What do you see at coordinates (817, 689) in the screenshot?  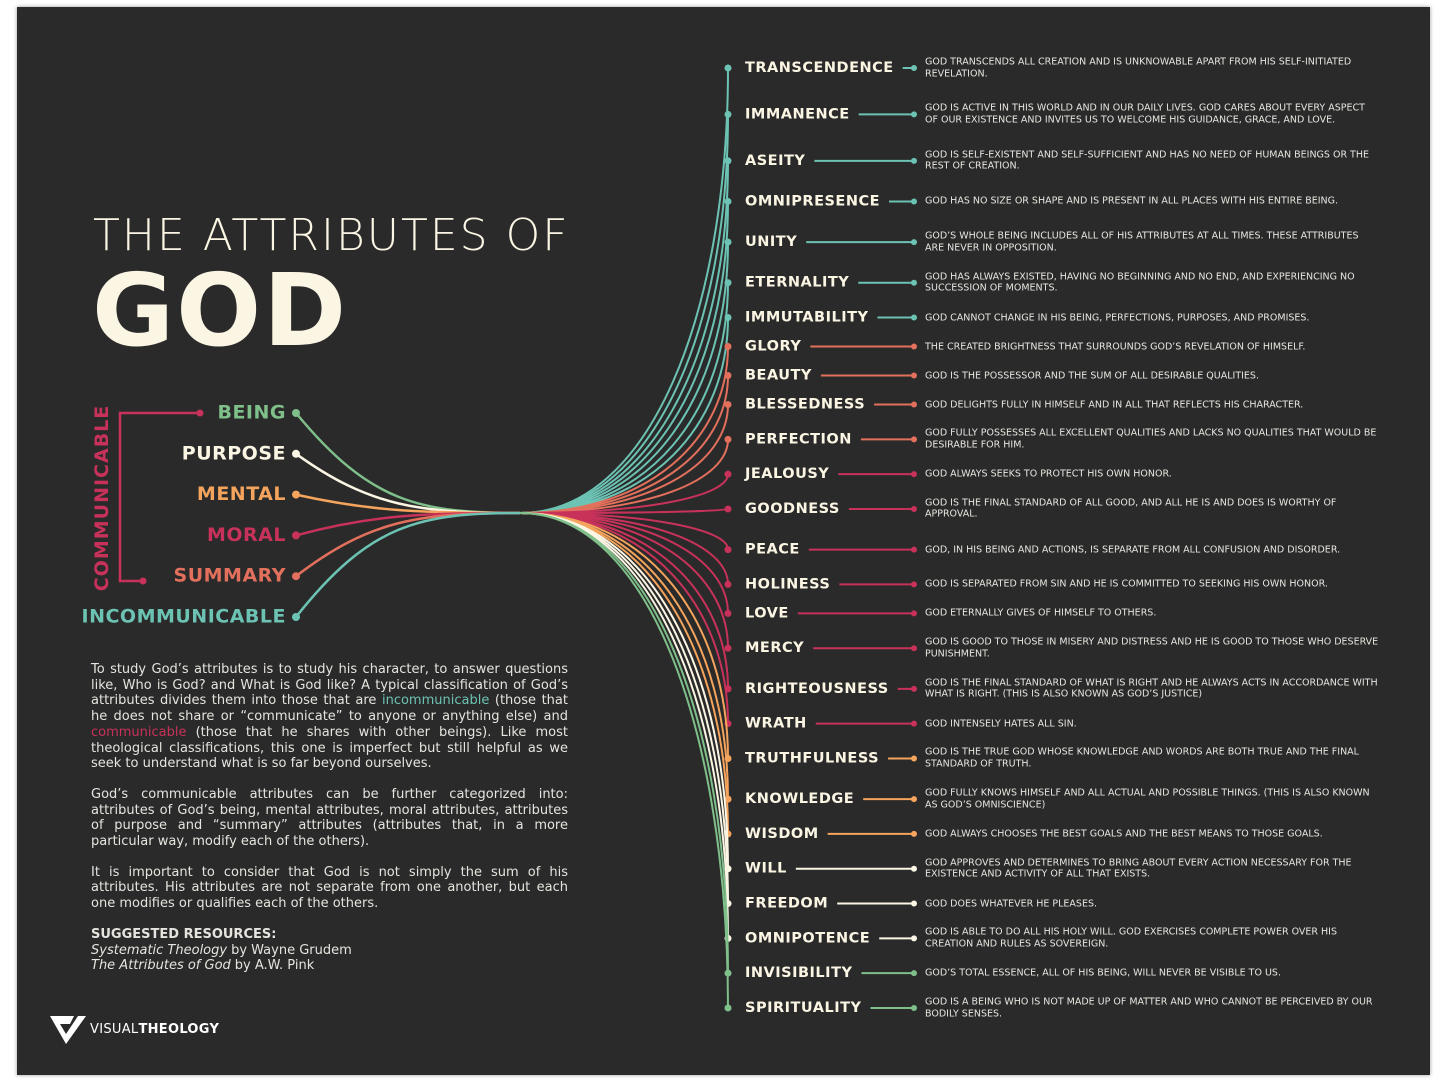 I see `attribute-name: RIGHTEOUSNESS` at bounding box center [817, 689].